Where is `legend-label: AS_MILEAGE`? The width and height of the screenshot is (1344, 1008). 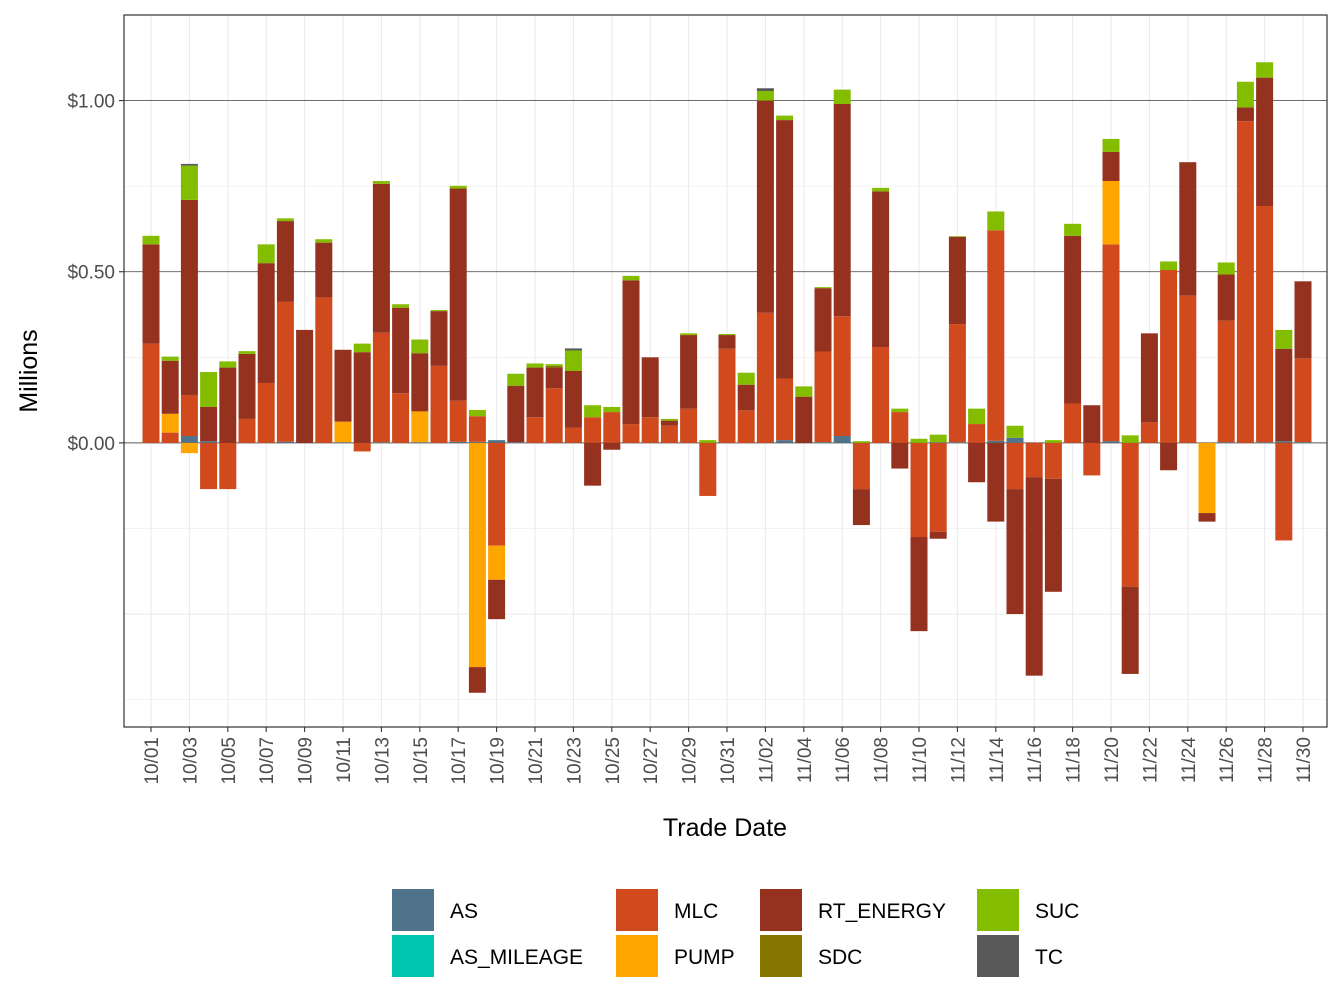 legend-label: AS_MILEAGE is located at coordinates (516, 957).